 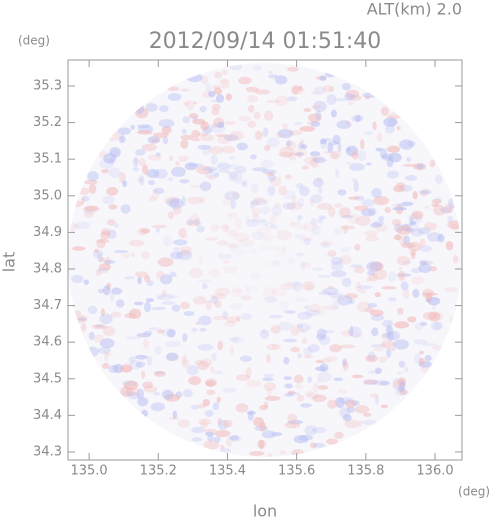 What do you see at coordinates (9, 262) in the screenshot?
I see `y-axis-label: lat` at bounding box center [9, 262].